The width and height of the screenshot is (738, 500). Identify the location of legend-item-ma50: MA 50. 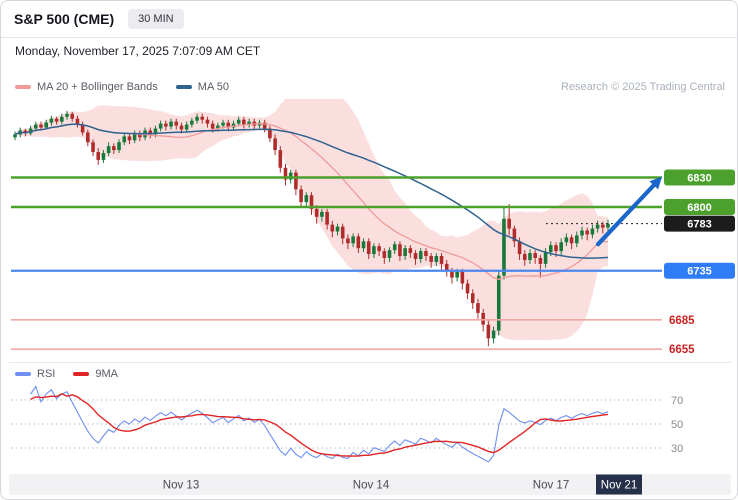
(202, 87).